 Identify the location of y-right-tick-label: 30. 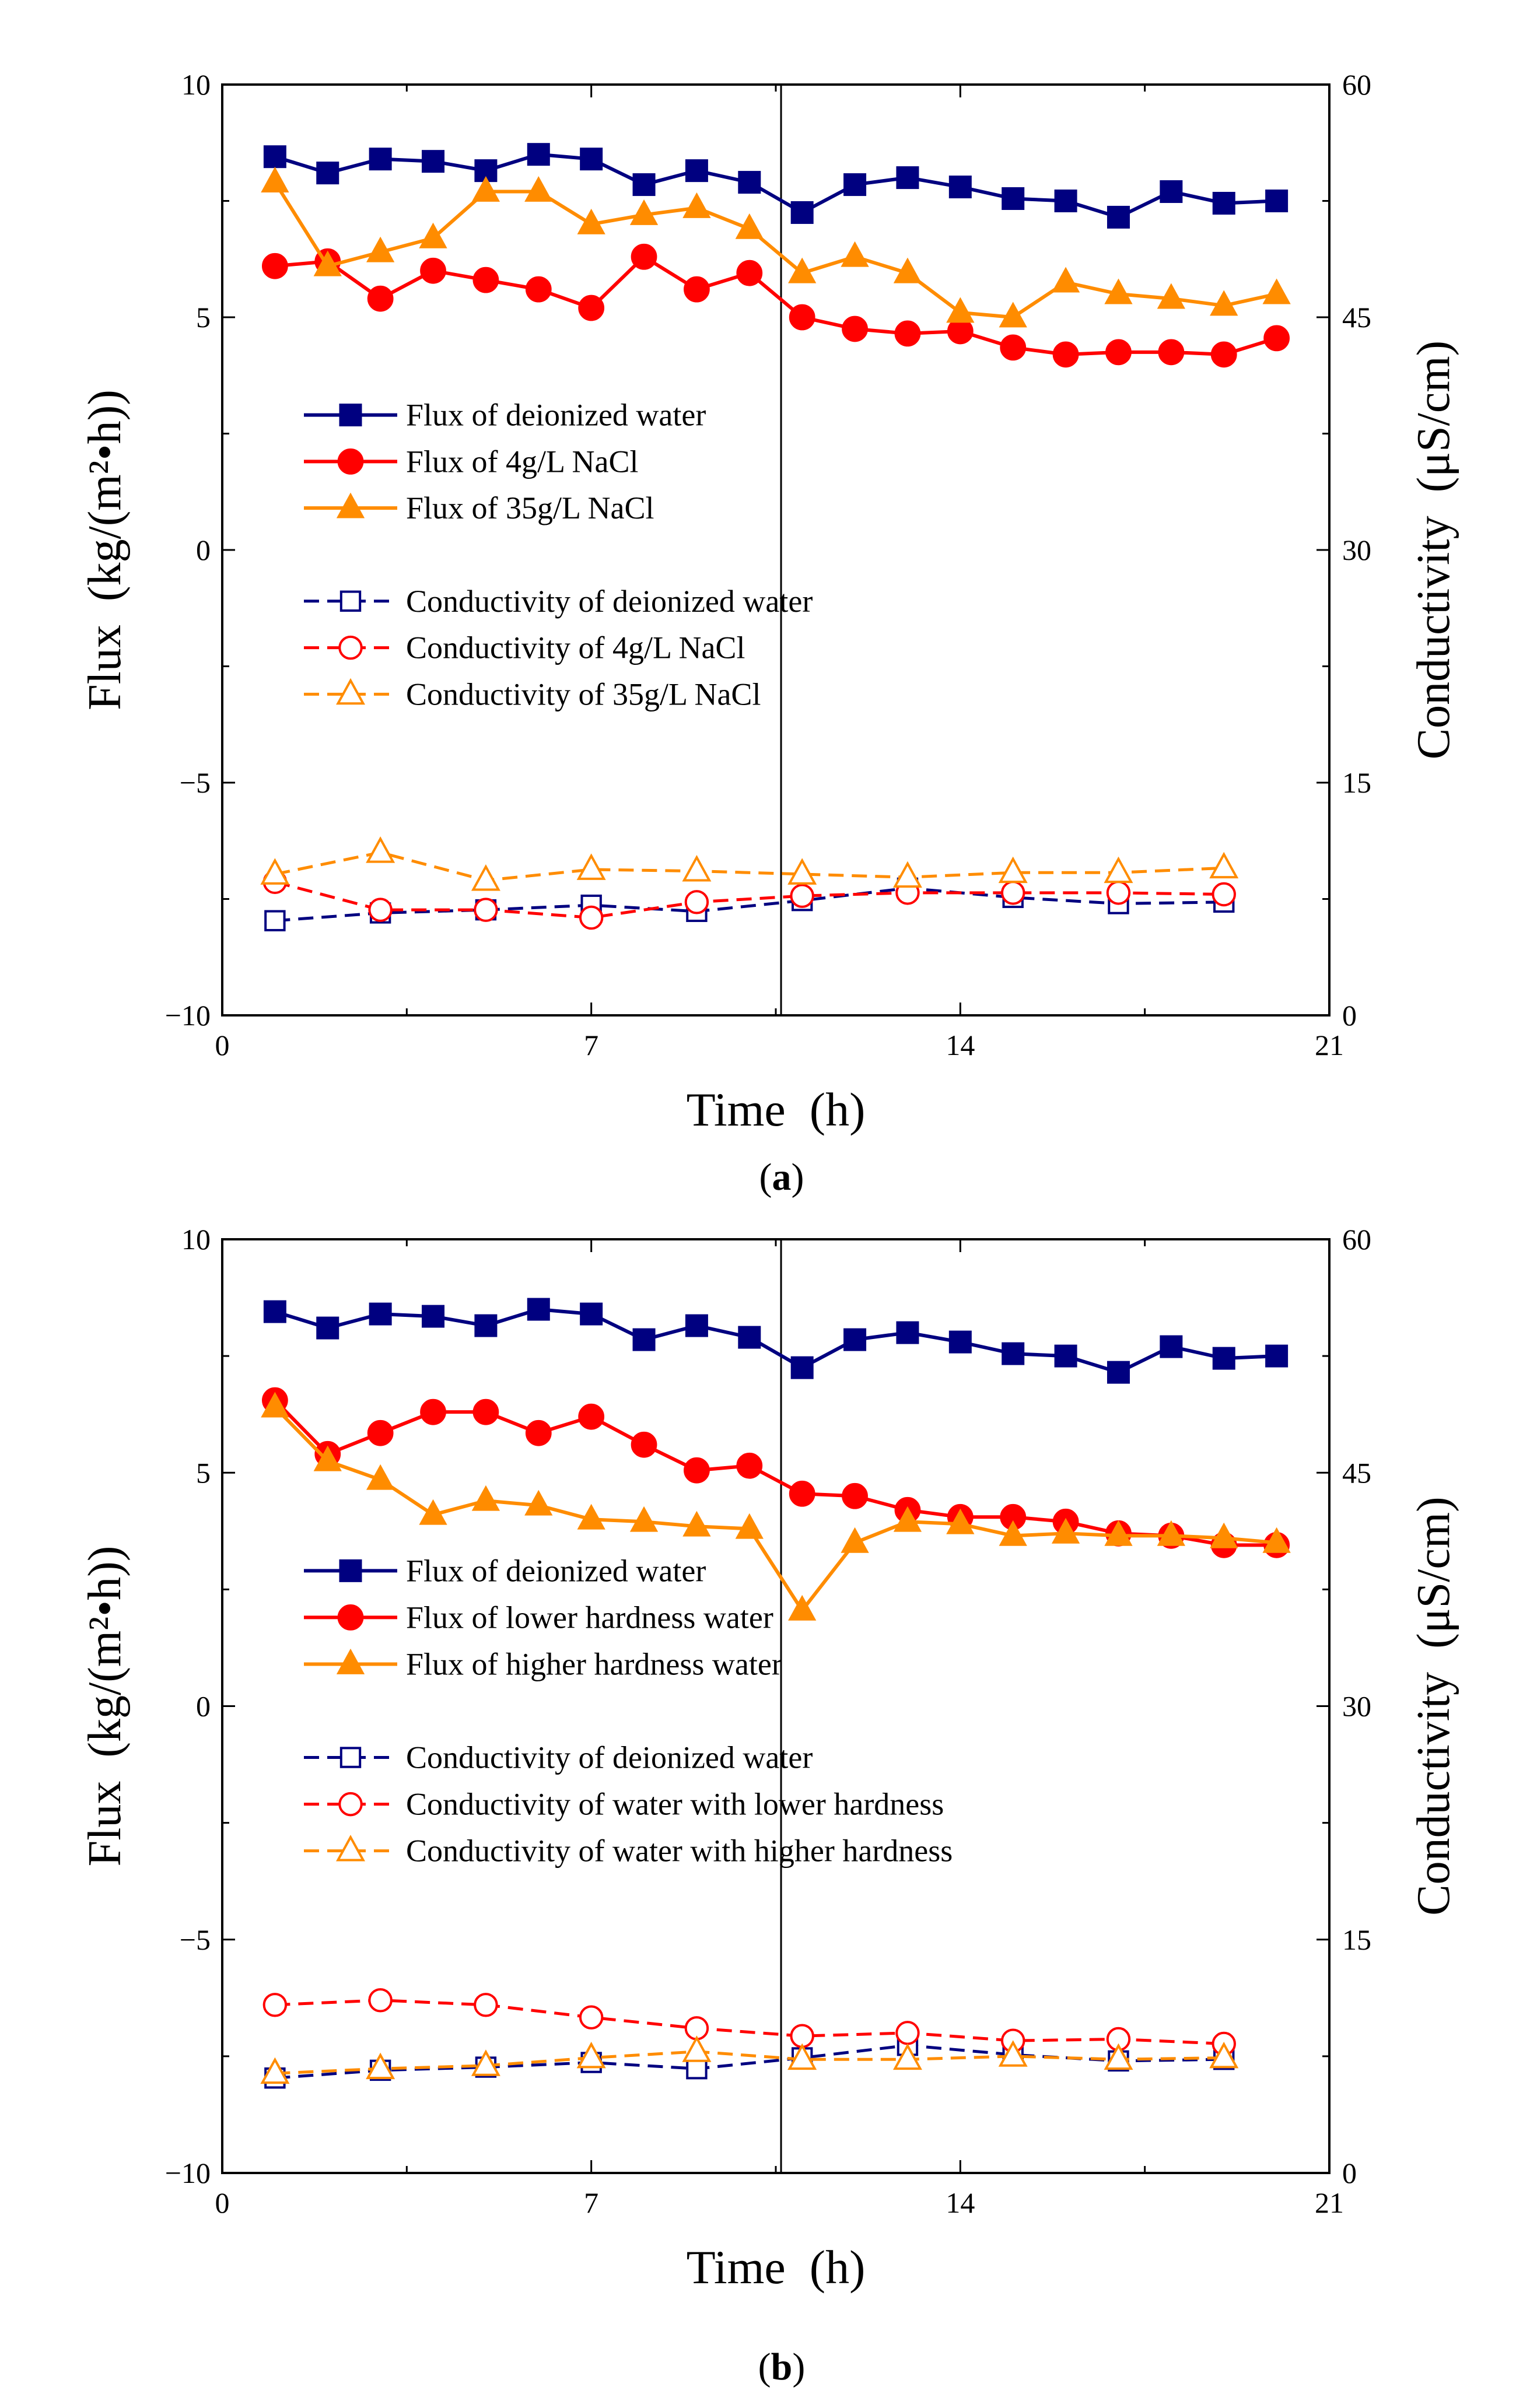
(1357, 550).